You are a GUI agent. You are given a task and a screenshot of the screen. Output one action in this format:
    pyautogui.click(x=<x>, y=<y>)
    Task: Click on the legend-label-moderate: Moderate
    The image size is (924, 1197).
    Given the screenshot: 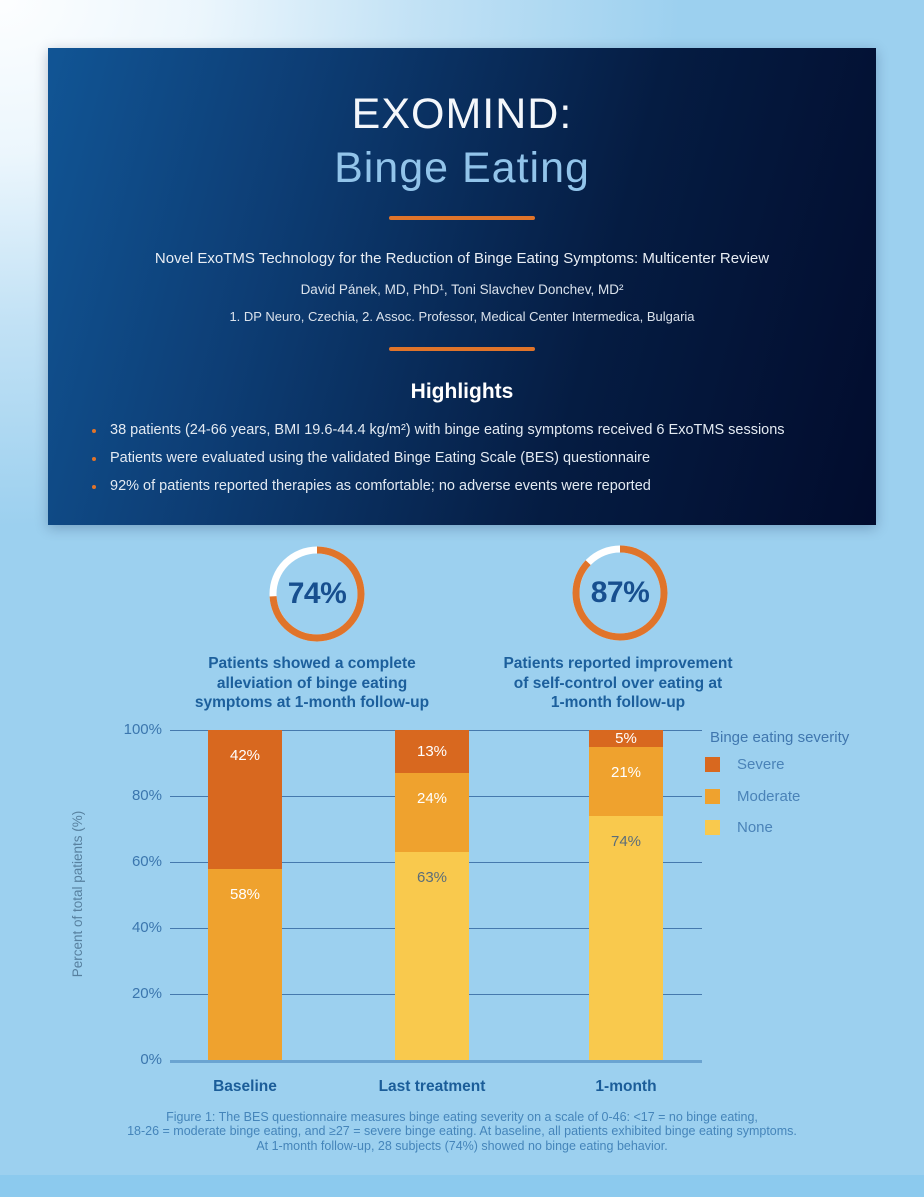 What is the action you would take?
    pyautogui.click(x=769, y=796)
    